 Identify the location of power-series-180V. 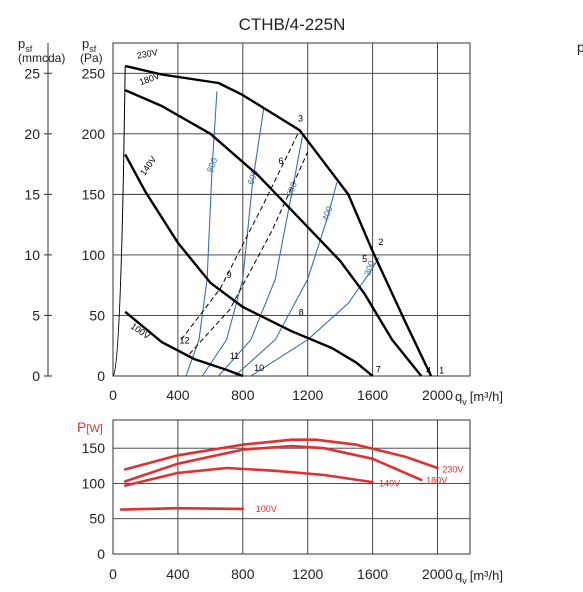
(273, 463).